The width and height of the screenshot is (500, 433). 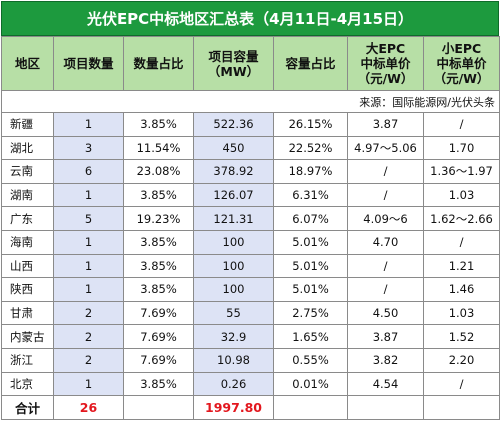 What do you see at coordinates (461, 266) in the screenshot?
I see `table-cell: 1.21` at bounding box center [461, 266].